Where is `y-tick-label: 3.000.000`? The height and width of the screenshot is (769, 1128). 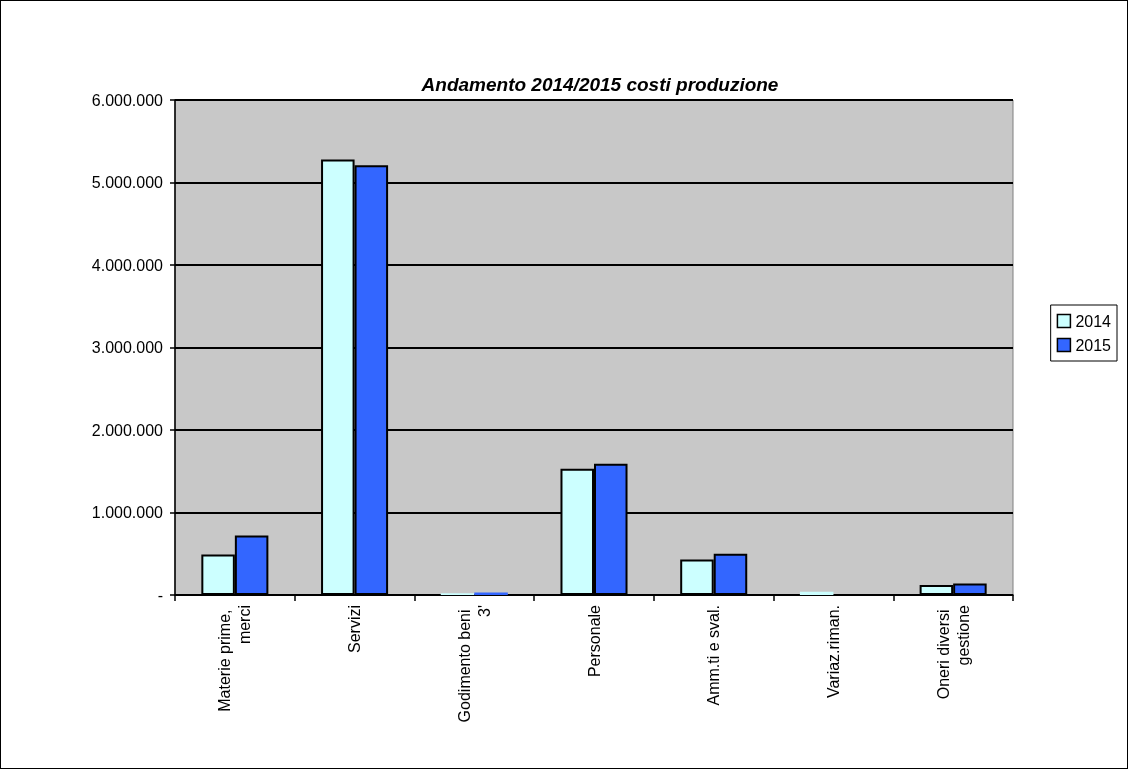 y-tick-label: 3.000.000 is located at coordinates (127, 347).